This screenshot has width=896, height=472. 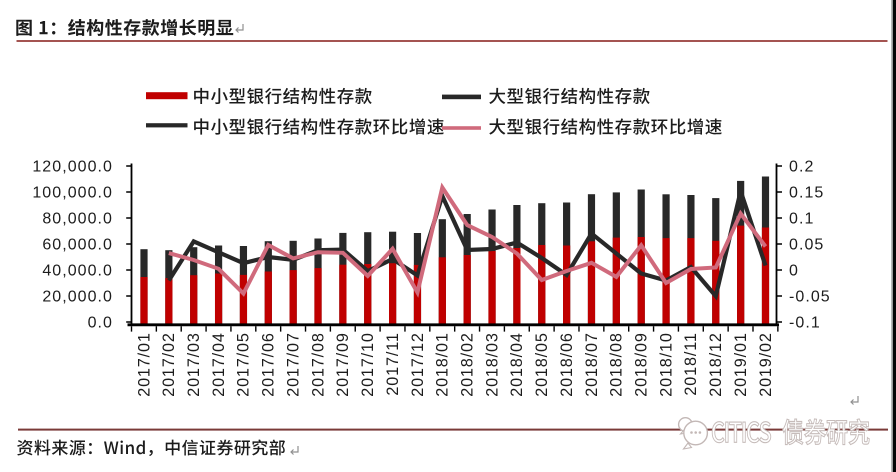 I want to click on svg-text: 120,000.0, so click(x=72, y=167).